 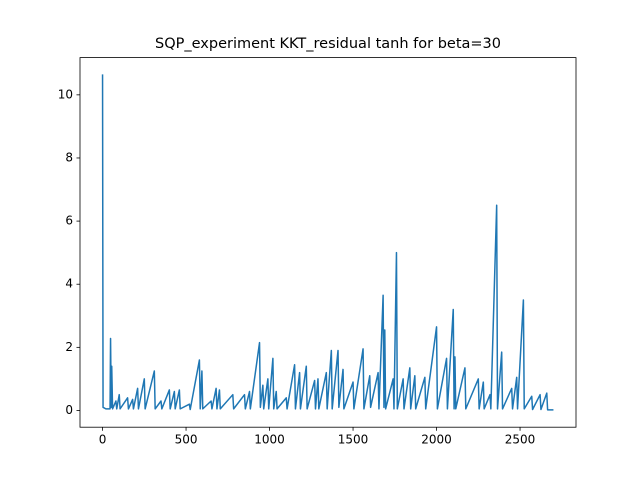 I want to click on x-tick-label: 1000, so click(x=269, y=440).